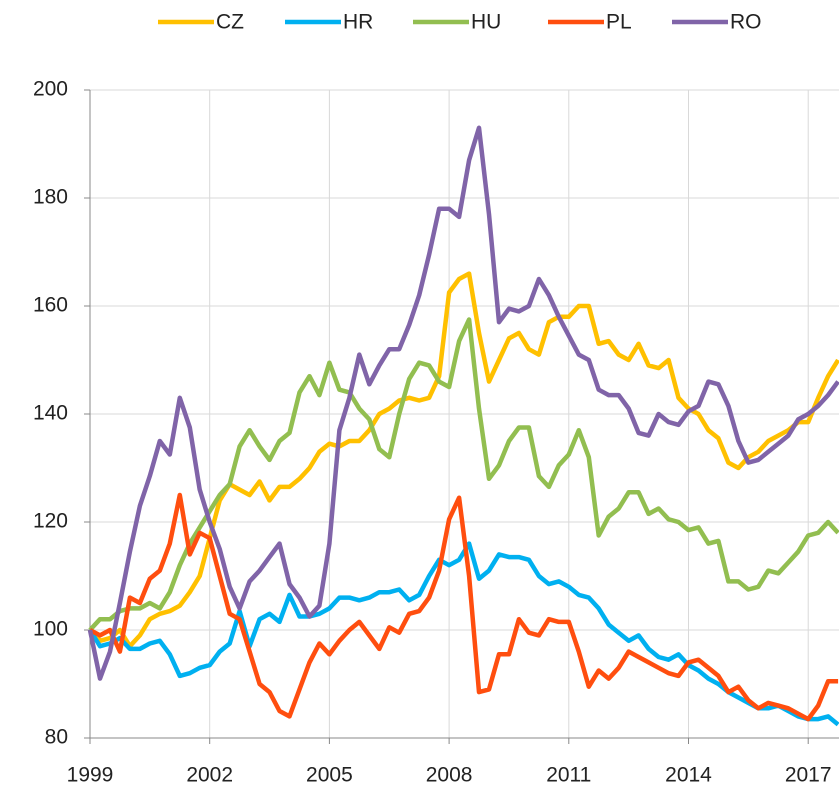 This screenshot has height=786, width=839. I want to click on y-tick-label: 140, so click(50, 413).